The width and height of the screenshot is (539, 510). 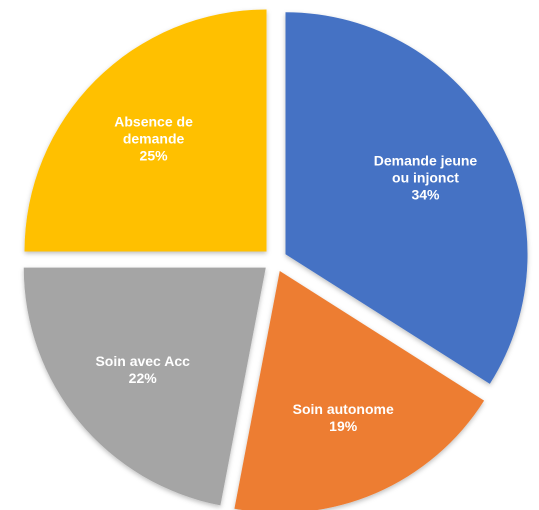 I want to click on pie-slice-label-1: Demande jeune ou injonct 34%, so click(x=426, y=177).